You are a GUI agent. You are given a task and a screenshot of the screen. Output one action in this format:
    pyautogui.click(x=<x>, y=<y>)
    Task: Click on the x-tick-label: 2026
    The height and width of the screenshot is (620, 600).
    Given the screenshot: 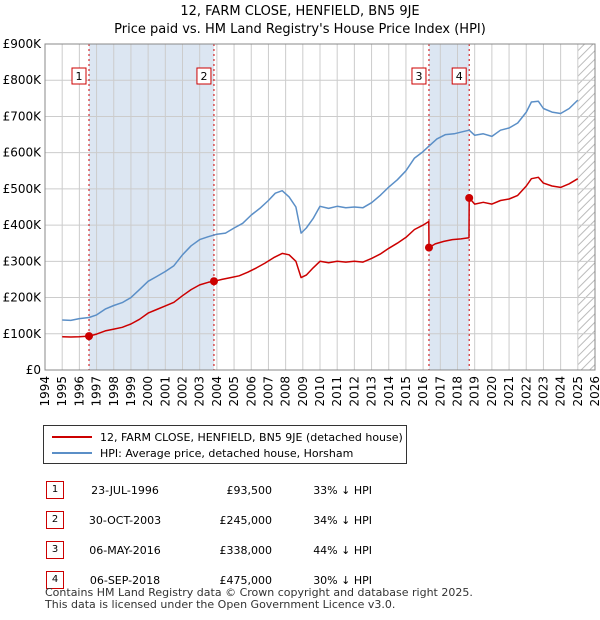 What is the action you would take?
    pyautogui.click(x=594, y=391)
    